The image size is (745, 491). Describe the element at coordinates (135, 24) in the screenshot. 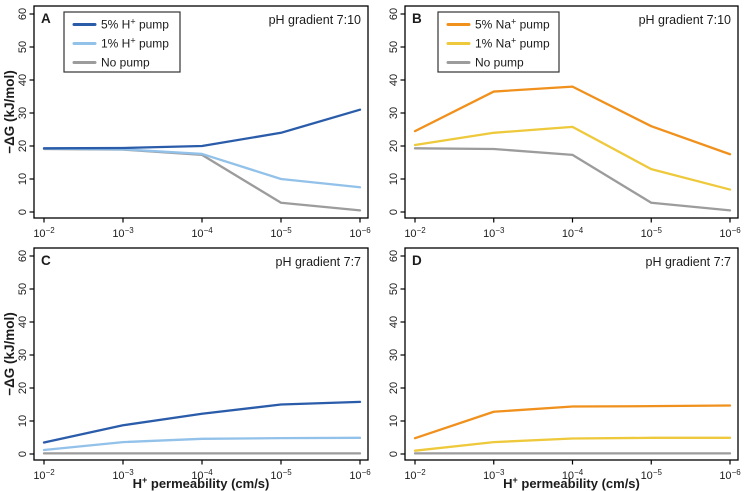

I see `legend-label: 5% H+ pump` at that location.